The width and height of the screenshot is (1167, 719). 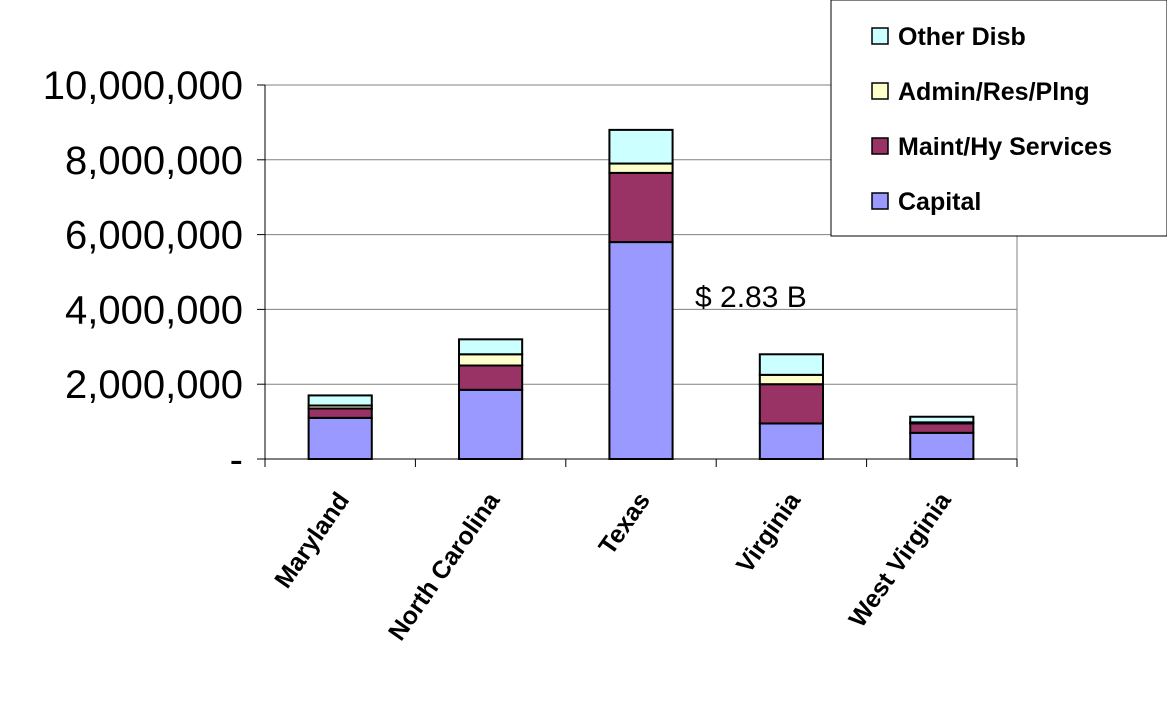 What do you see at coordinates (624, 523) in the screenshot?
I see `x-tick-label: Texas` at bounding box center [624, 523].